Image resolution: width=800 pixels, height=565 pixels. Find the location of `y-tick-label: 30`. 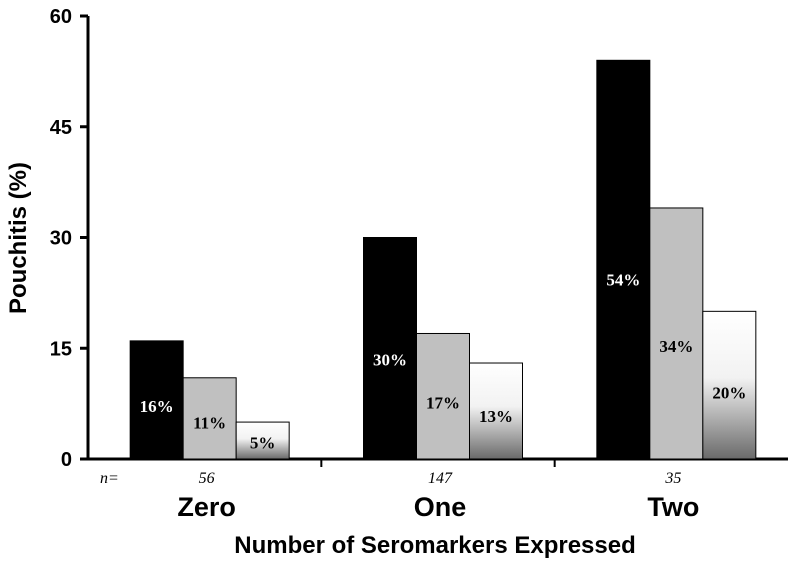

y-tick-label: 30 is located at coordinates (61, 239).